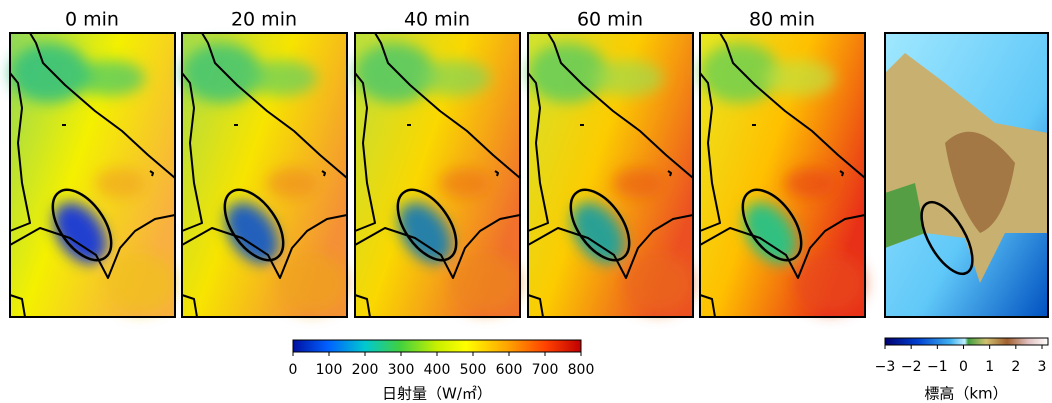 The image size is (1052, 403). I want to click on panel-title: 60 min, so click(610, 20).